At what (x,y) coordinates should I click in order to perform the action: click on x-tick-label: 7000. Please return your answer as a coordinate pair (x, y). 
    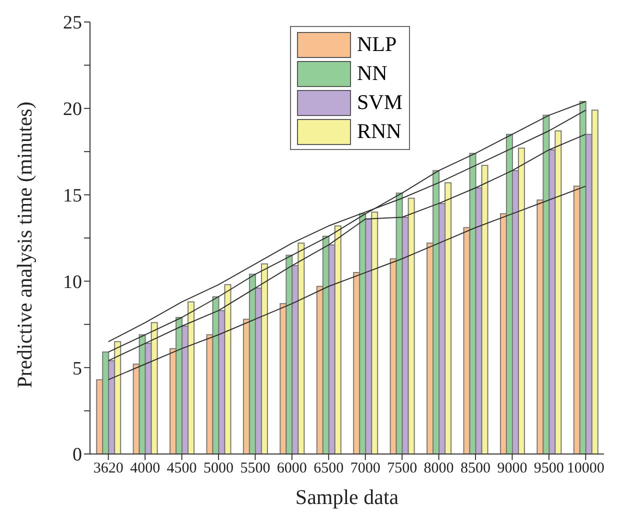
    Looking at the image, I should click on (365, 468).